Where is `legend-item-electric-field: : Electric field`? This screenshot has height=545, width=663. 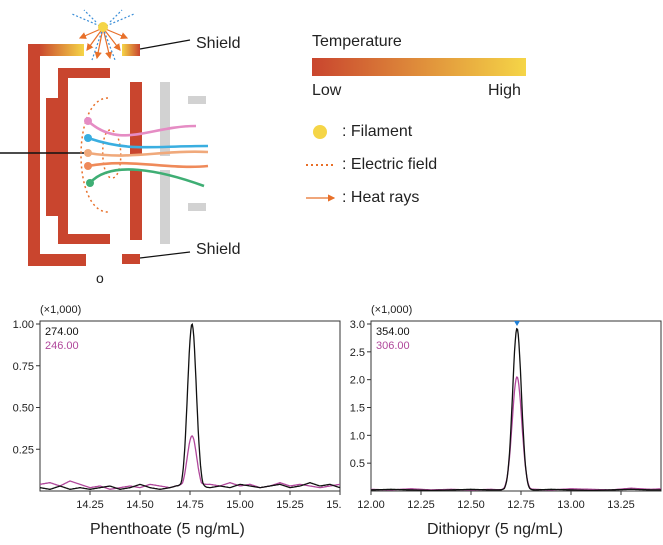 legend-item-electric-field: : Electric field is located at coordinates (390, 164).